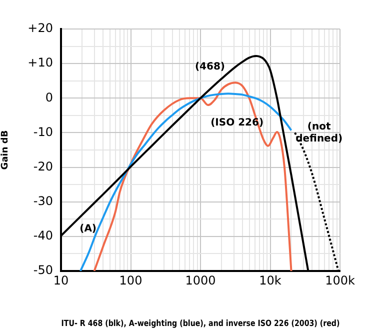  Describe the element at coordinates (88, 228) in the screenshot. I see `annotation: (A)` at that location.